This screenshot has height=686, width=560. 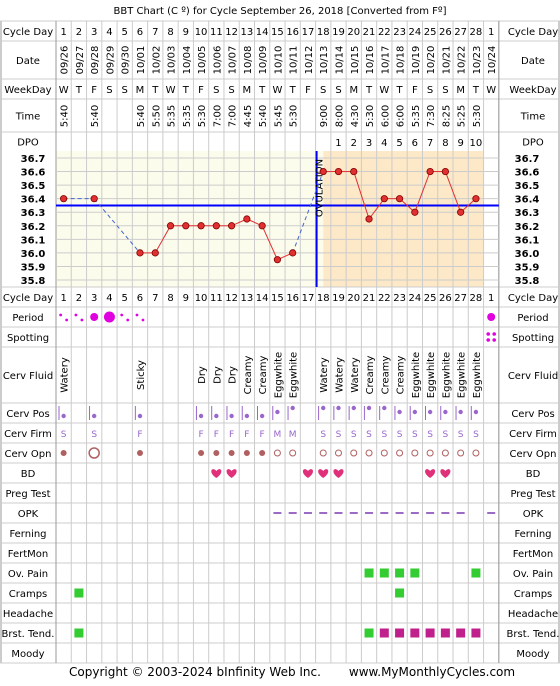 What do you see at coordinates (125, 32) in the screenshot?
I see `cycle-day-label: 5` at bounding box center [125, 32].